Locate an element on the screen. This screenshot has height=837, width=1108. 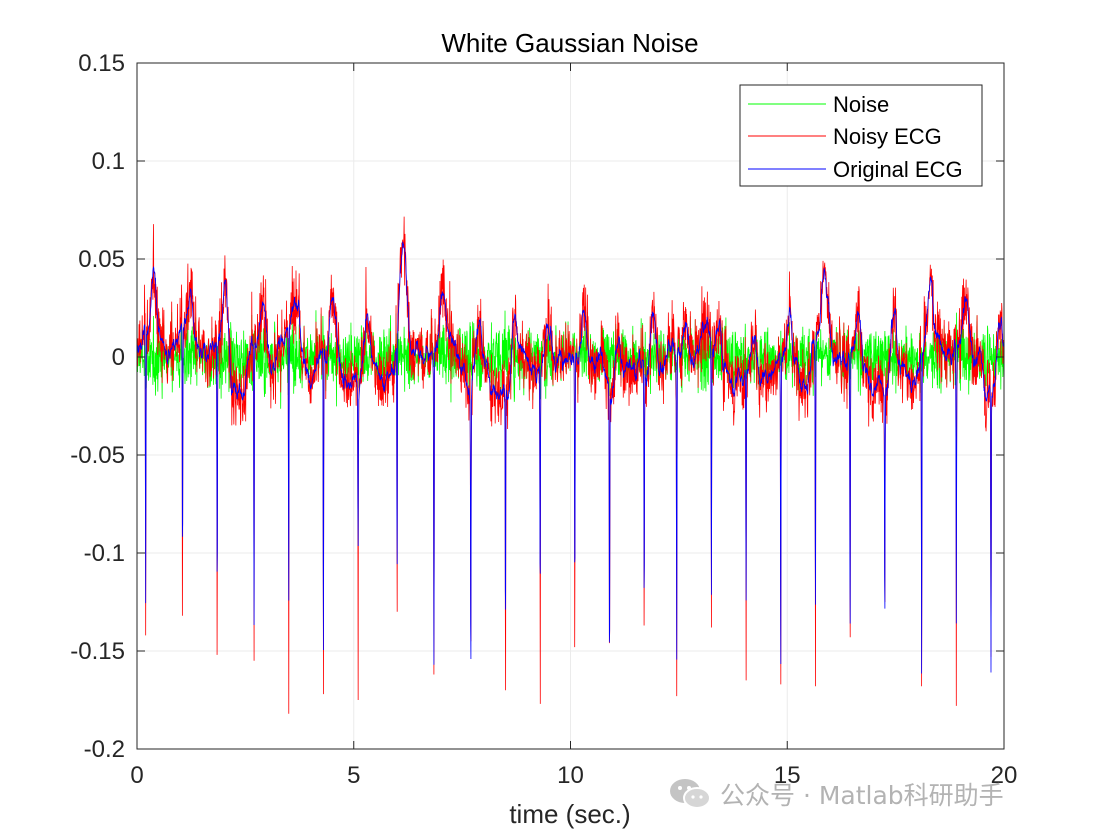
chart-title: White Gaussian Noise is located at coordinates (569, 43).